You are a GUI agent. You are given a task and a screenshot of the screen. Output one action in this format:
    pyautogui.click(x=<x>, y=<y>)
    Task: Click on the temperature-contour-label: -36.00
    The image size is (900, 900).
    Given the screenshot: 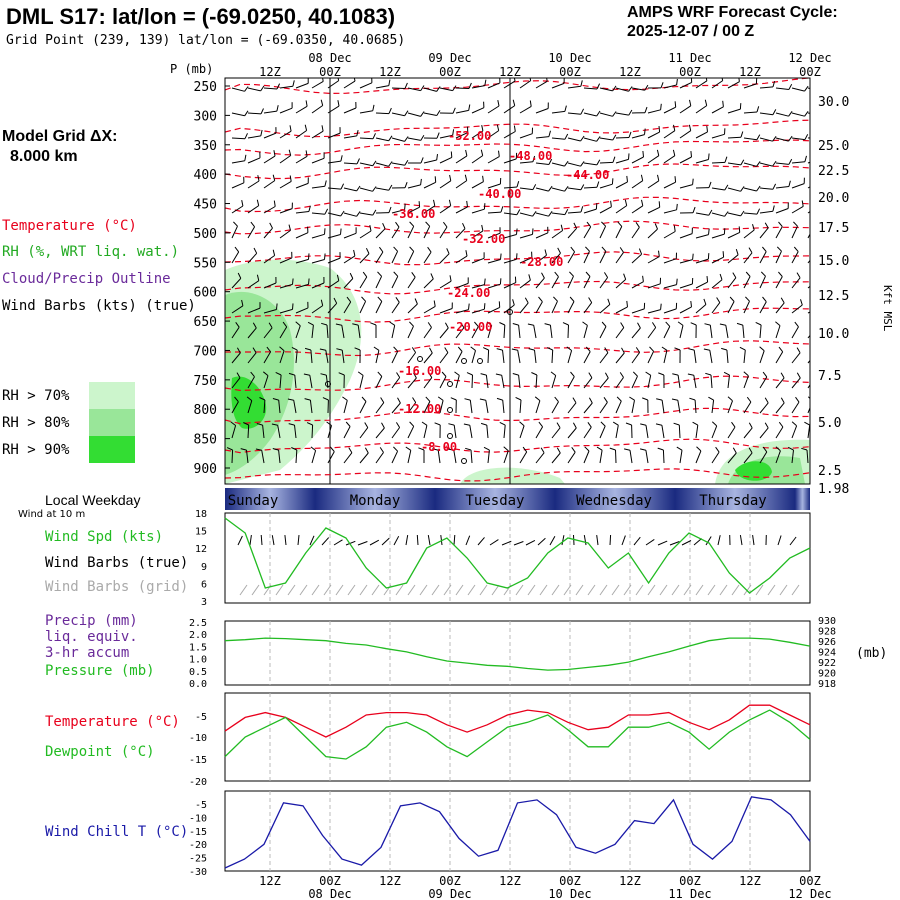 What is the action you would take?
    pyautogui.click(x=413, y=214)
    